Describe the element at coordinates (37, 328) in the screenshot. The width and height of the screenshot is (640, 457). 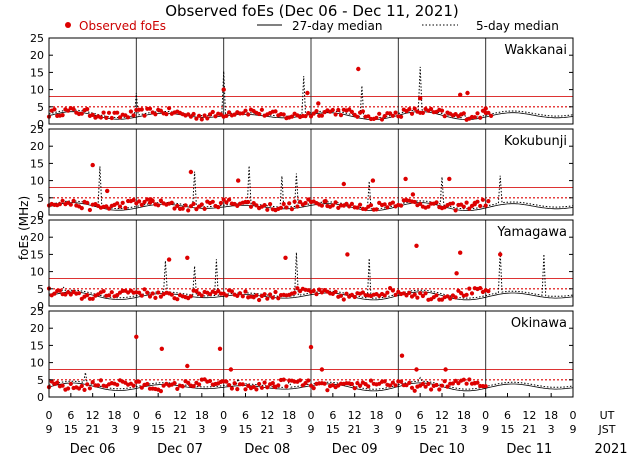
I see `y-tick-label: 20` at that location.